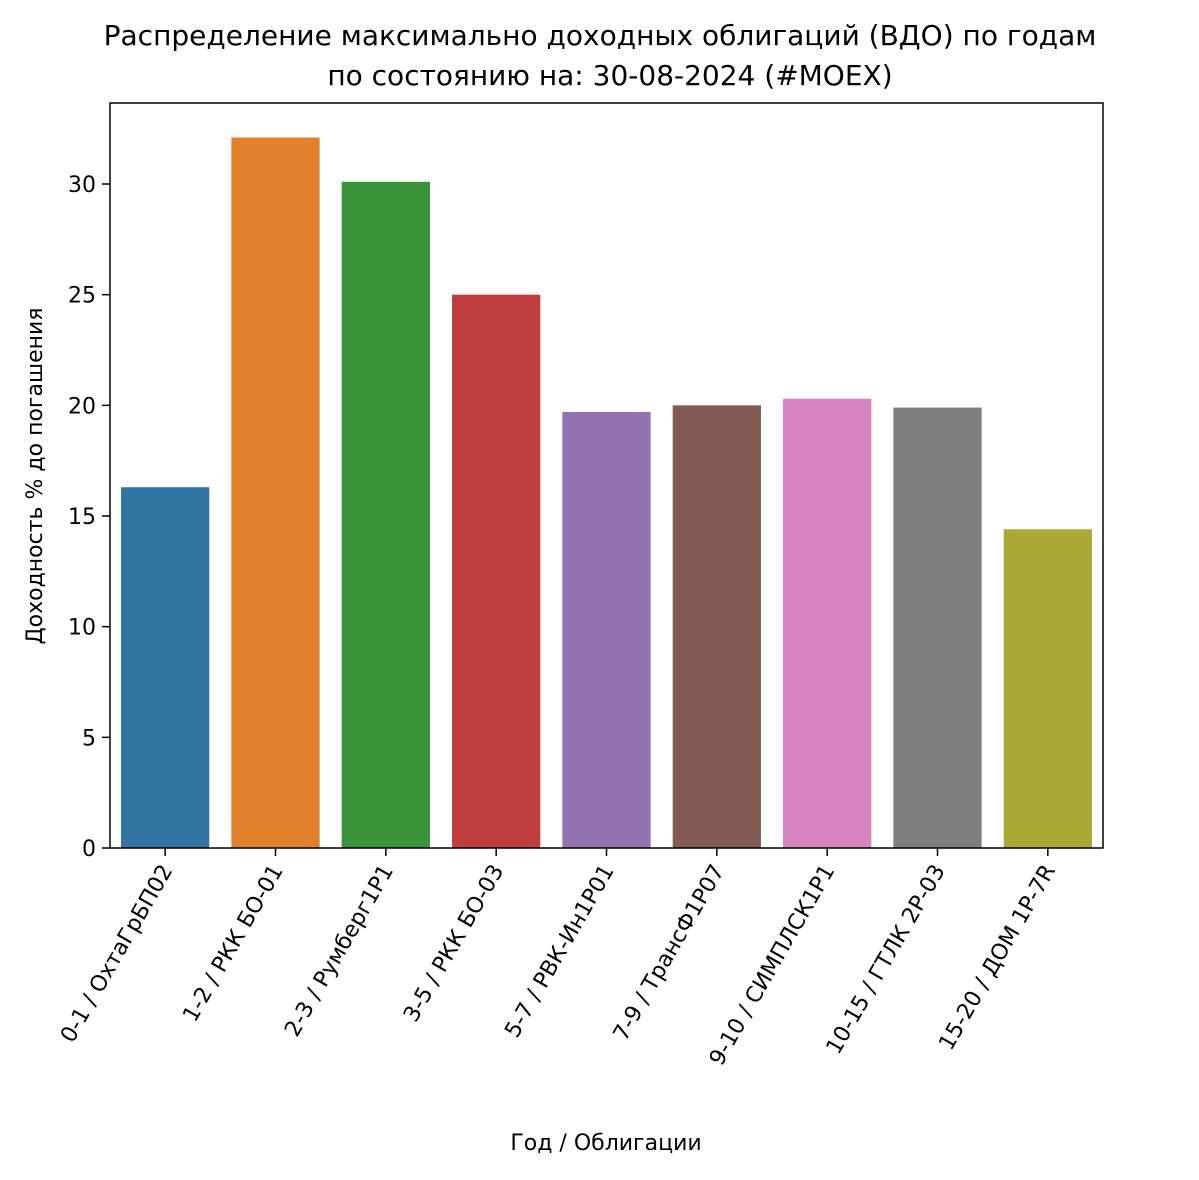 This screenshot has height=1180, width=1199. What do you see at coordinates (82, 406) in the screenshot?
I see `y-tick-label: 20` at bounding box center [82, 406].